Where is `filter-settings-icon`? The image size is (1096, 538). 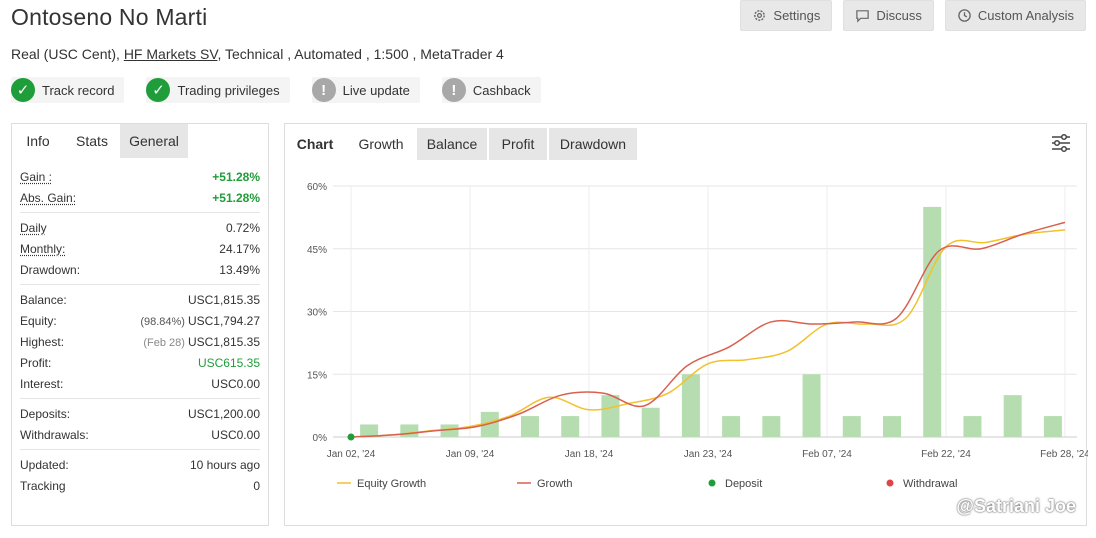
filter-settings-icon is located at coordinates (1061, 143).